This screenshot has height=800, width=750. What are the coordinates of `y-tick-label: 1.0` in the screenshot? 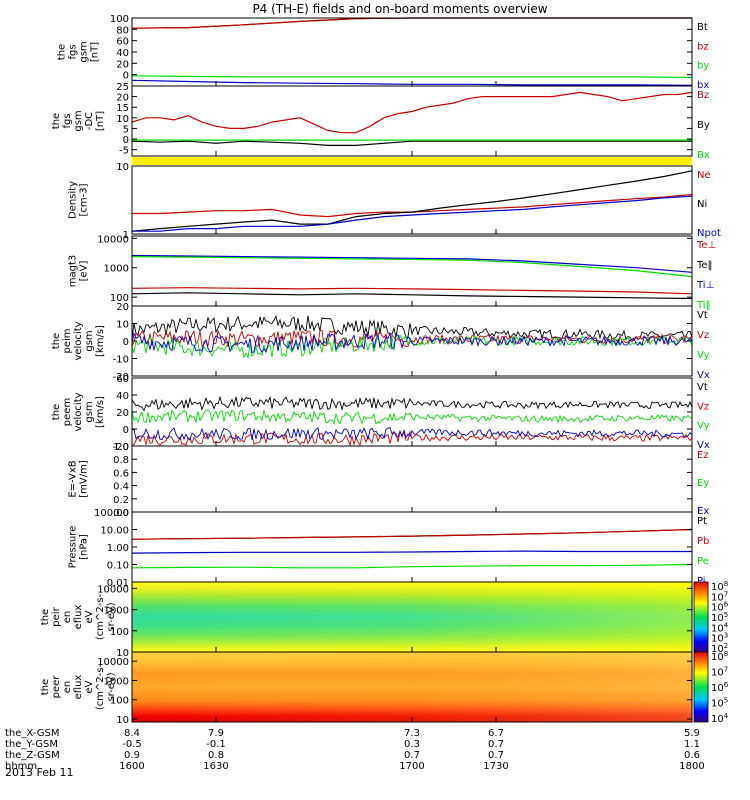 It's located at (121, 447).